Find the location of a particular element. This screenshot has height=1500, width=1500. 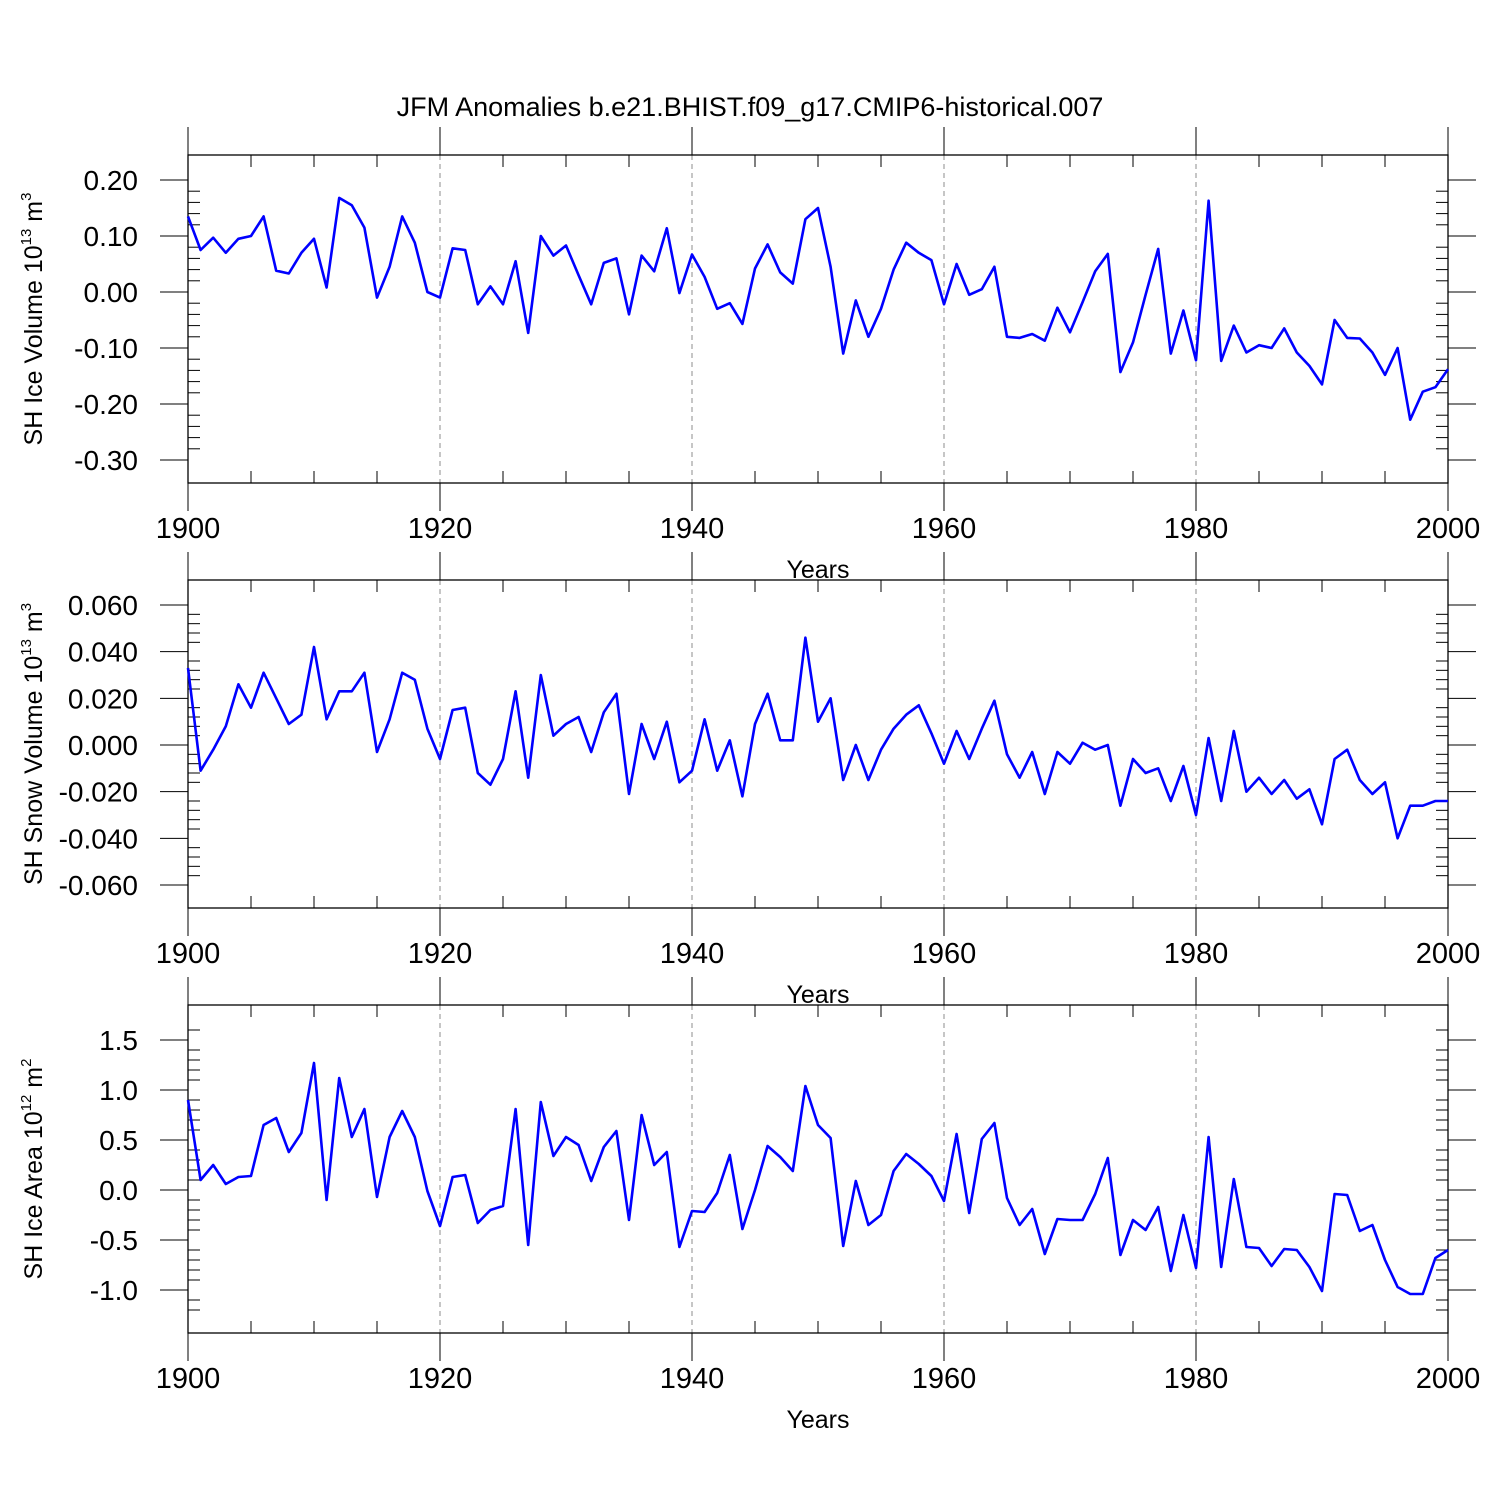

ytick-label: 0.20 is located at coordinates (111, 180).